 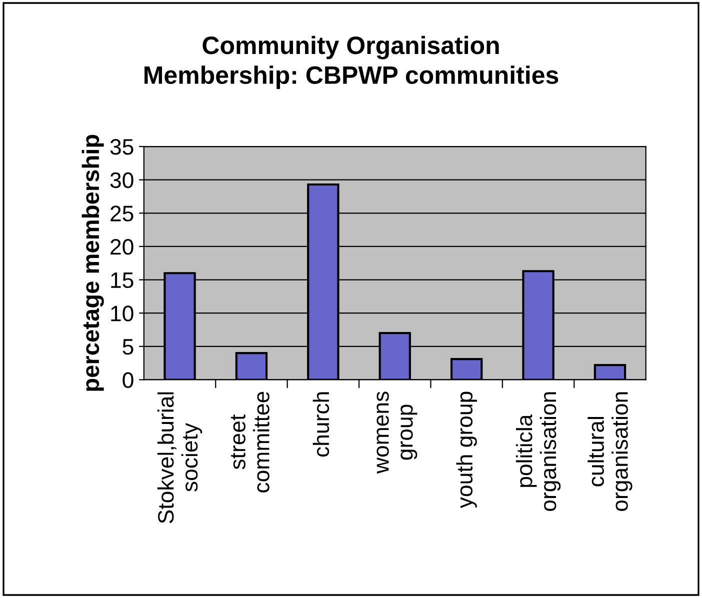 What do you see at coordinates (122, 246) in the screenshot?
I see `y-tick-label: 20` at bounding box center [122, 246].